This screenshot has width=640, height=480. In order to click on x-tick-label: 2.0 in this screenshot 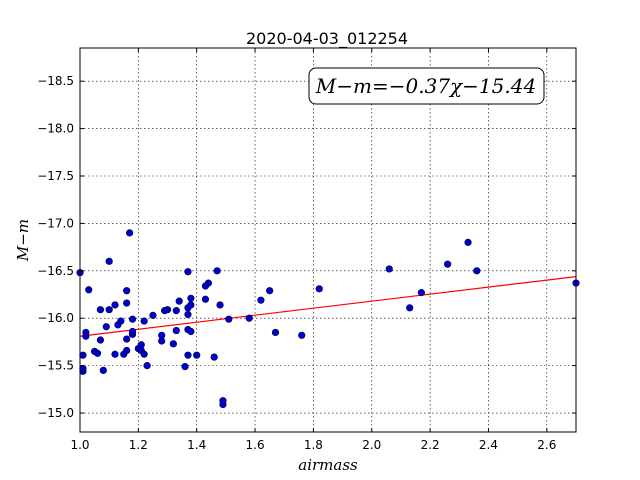, I will do `click(371, 445)`.